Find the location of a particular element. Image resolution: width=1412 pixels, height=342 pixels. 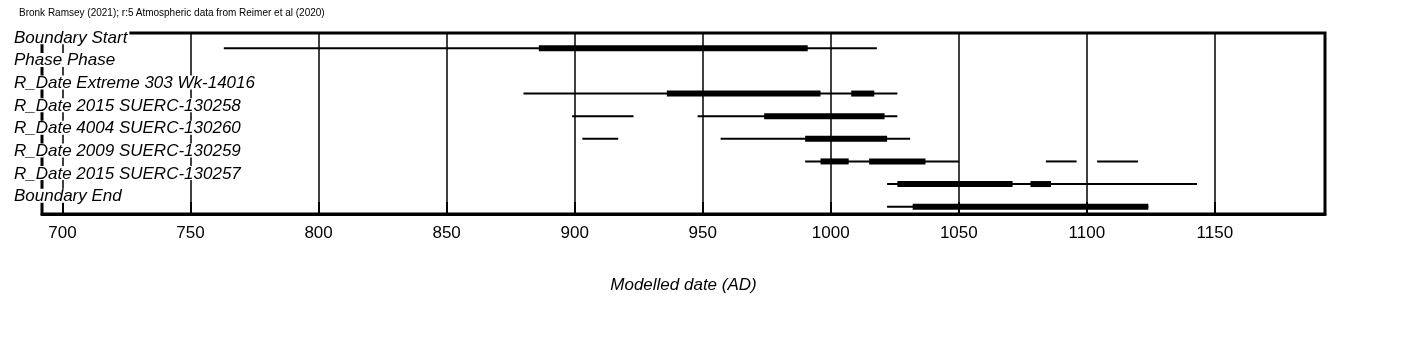

y-tick-label: Phase Phase is located at coordinates (65, 60).